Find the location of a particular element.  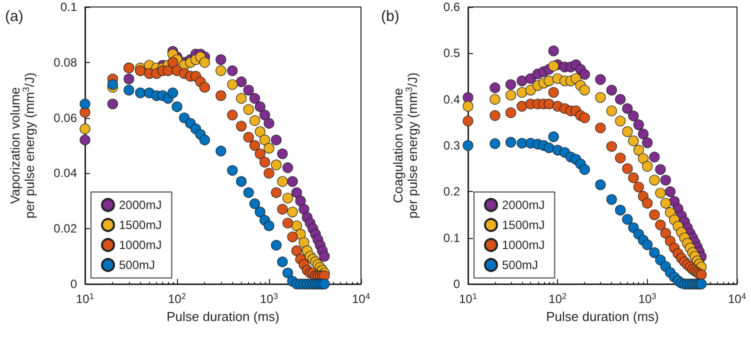

y-tick-label: 0.5 is located at coordinates (451, 53).